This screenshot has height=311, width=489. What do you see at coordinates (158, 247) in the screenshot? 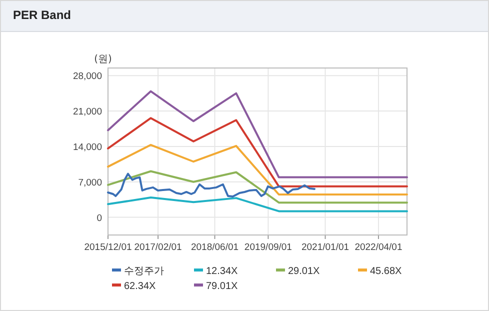
I see `x-tick-label: 2017/02/01` at bounding box center [158, 247].